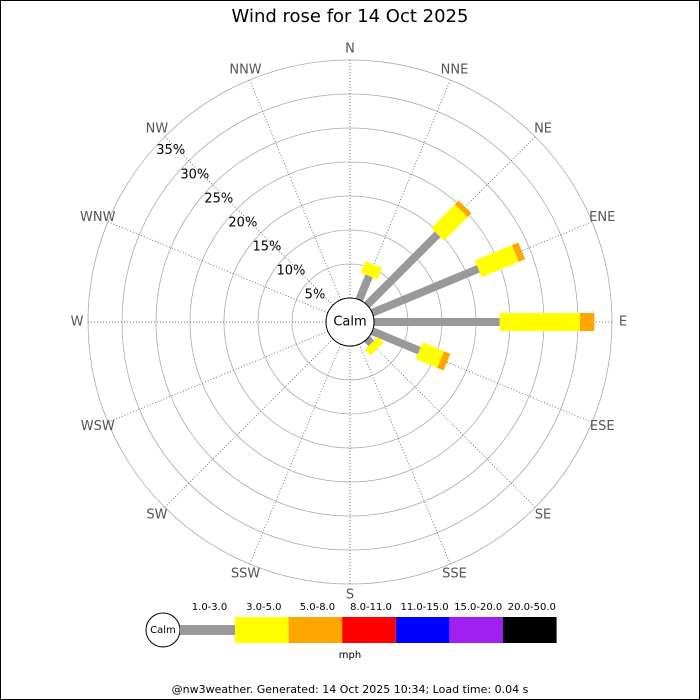 This screenshot has width=700, height=700. What do you see at coordinates (350, 595) in the screenshot?
I see `direction-label: S` at bounding box center [350, 595].